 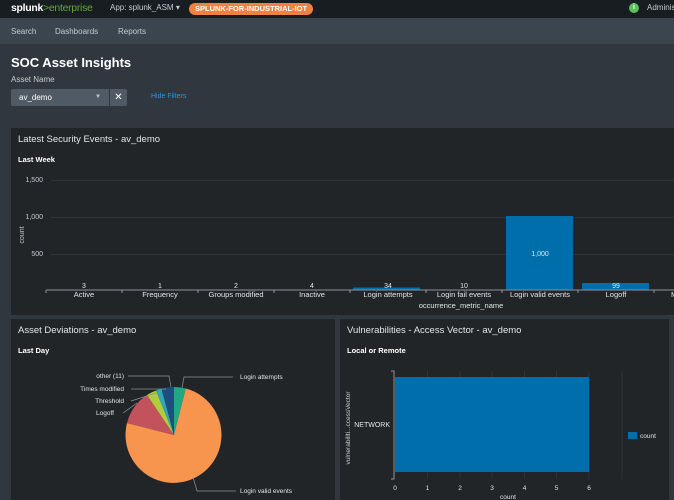 What do you see at coordinates (60, 97) in the screenshot?
I see `asset-name-dropdown: av_demo ▼` at bounding box center [60, 97].